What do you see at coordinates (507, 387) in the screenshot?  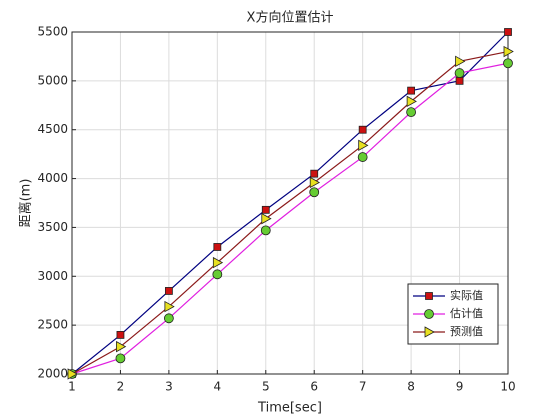 I see `x-tick-label: 10` at bounding box center [507, 387].